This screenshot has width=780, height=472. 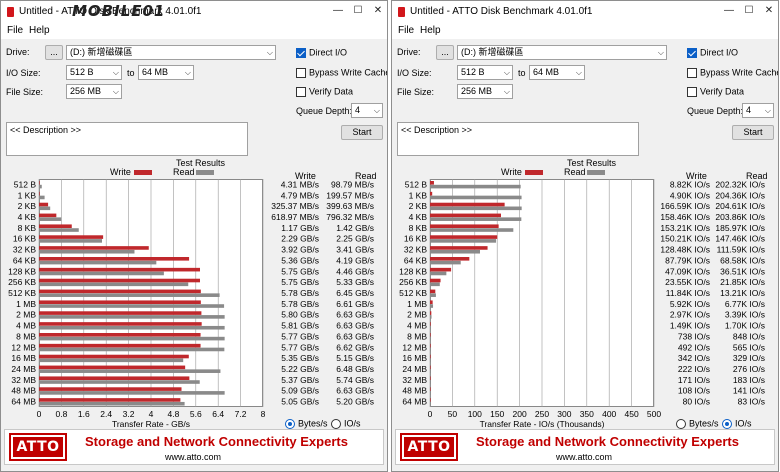 I want to click on legend-read-swatch, so click(x=205, y=172).